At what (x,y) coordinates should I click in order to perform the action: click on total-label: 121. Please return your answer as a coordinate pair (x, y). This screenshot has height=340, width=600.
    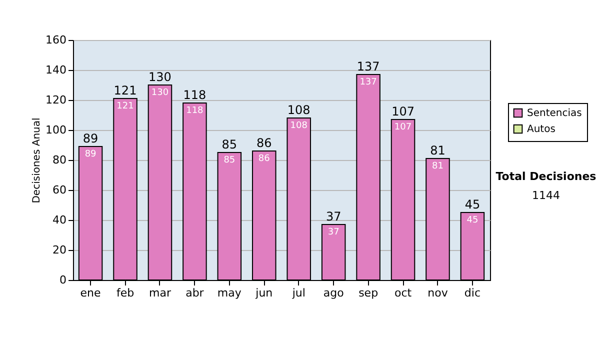
    Looking at the image, I should click on (125, 91).